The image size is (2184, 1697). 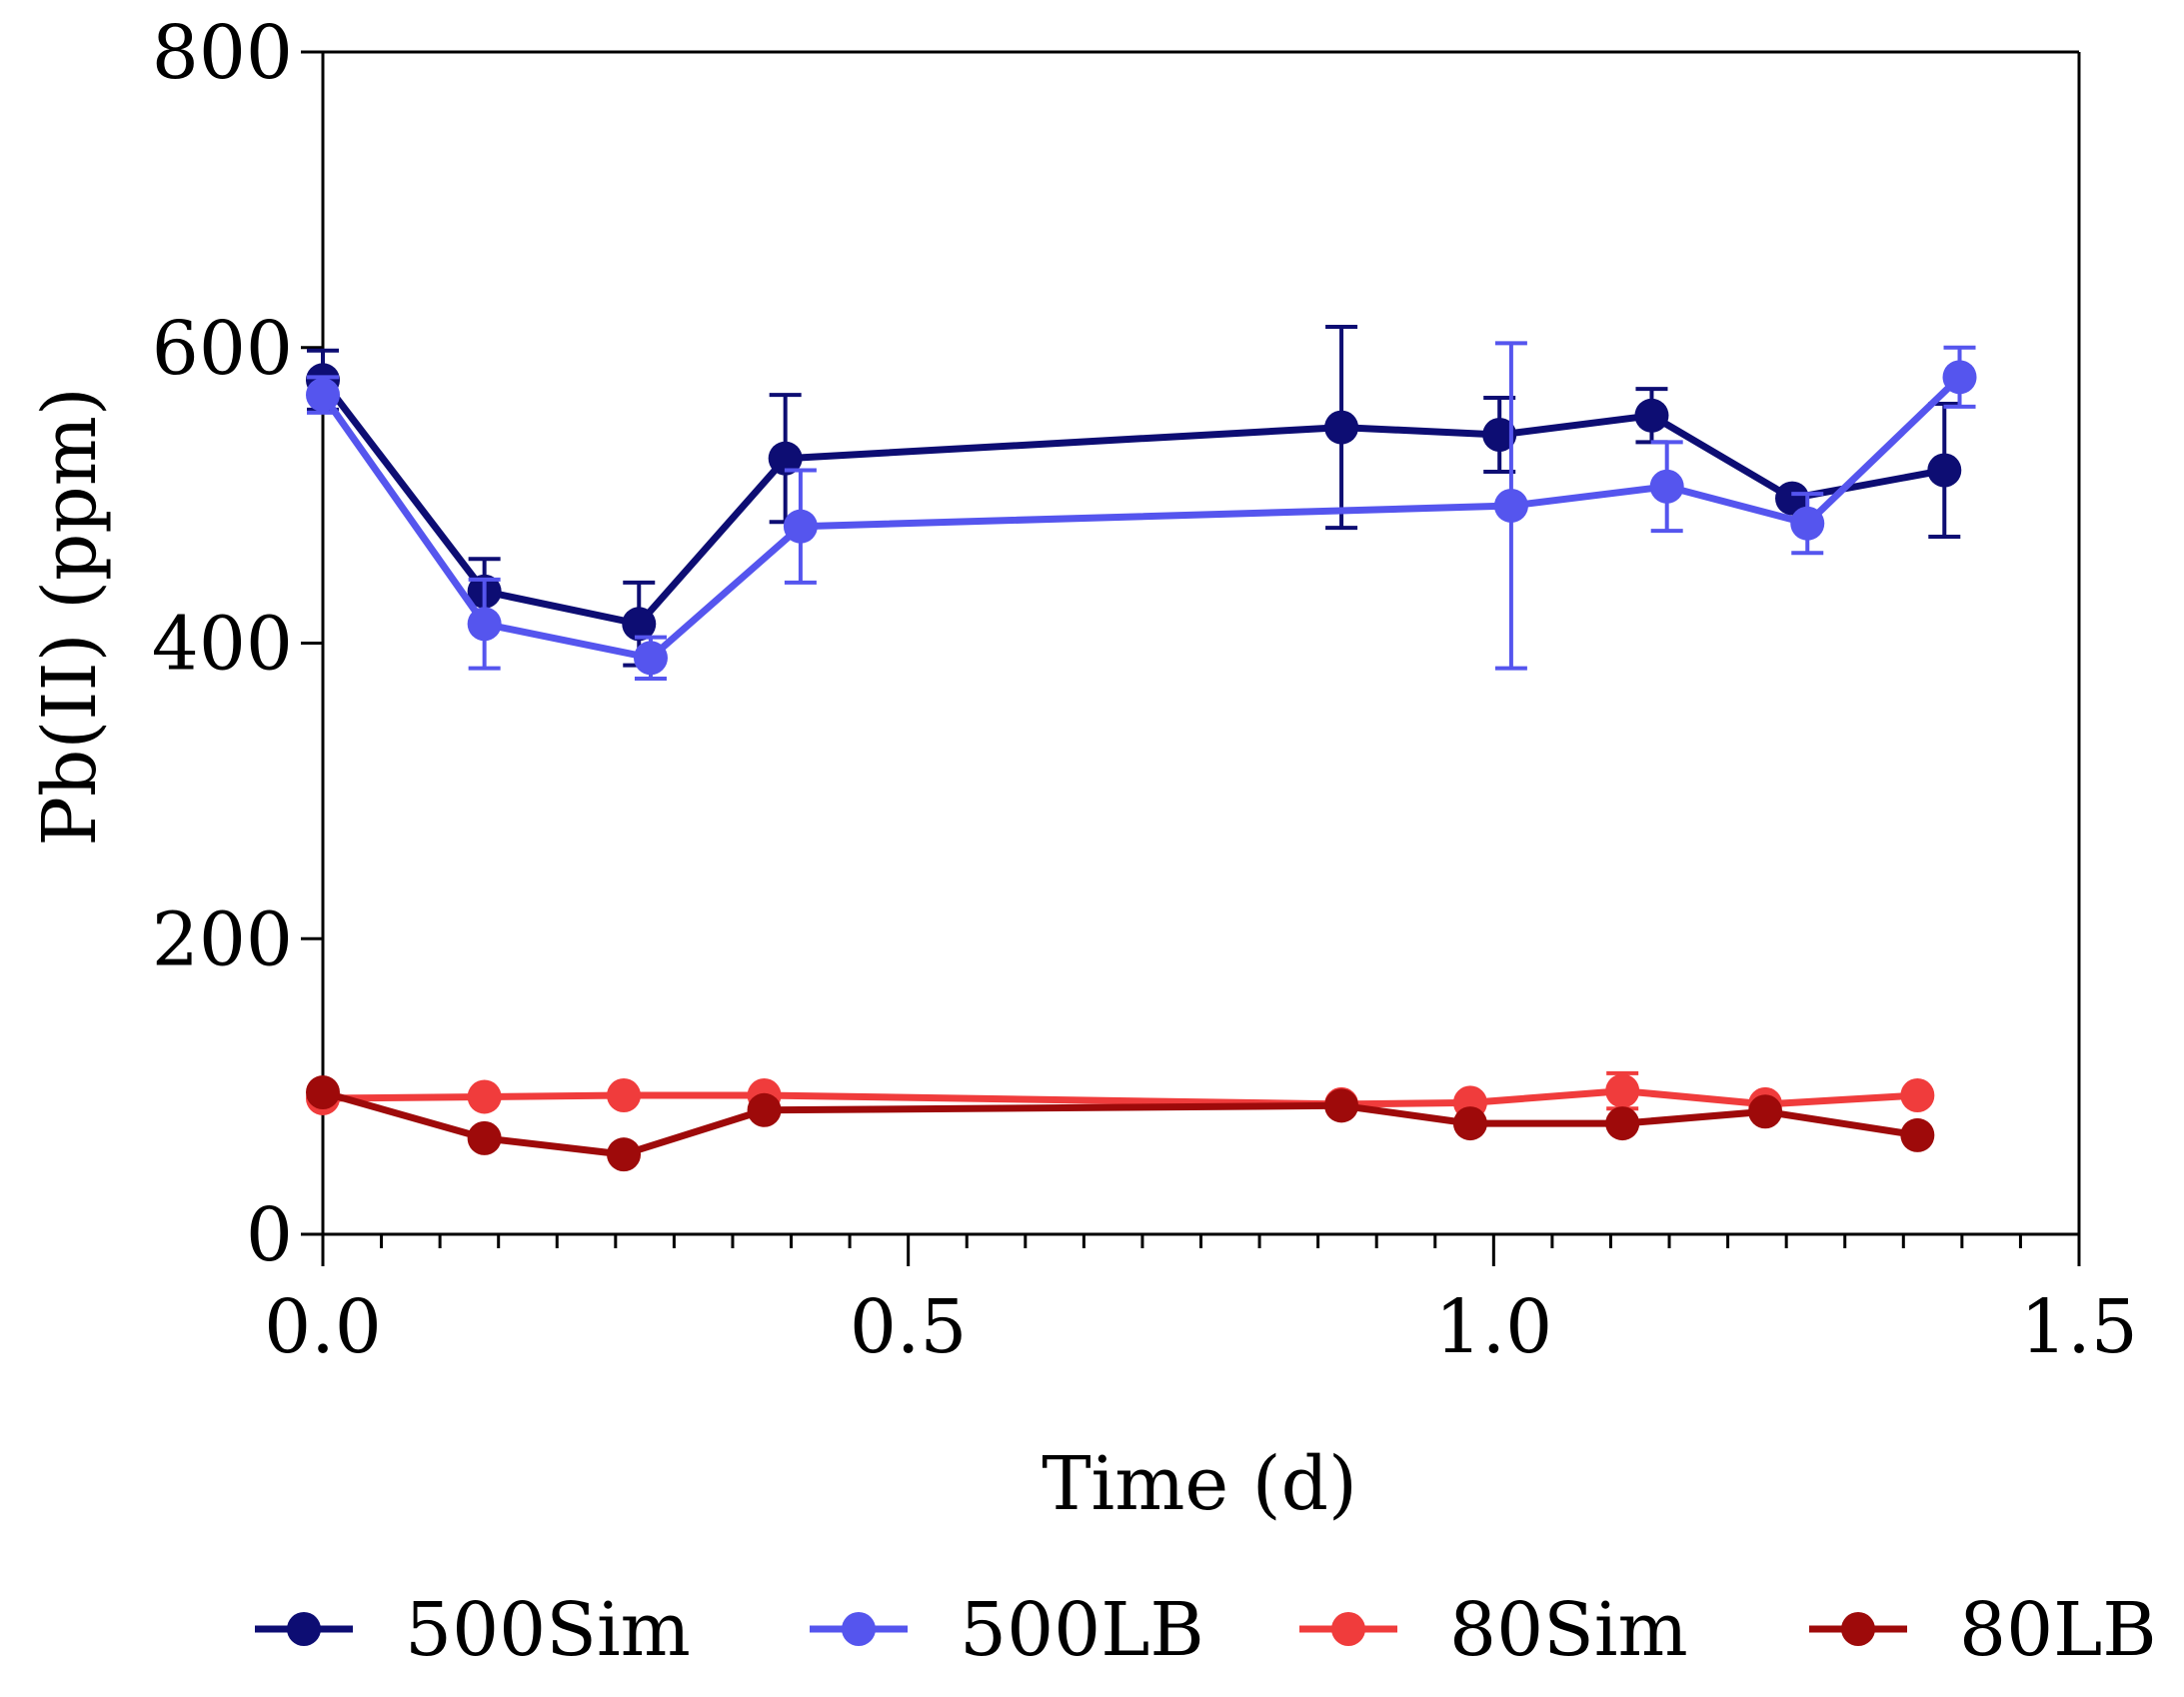 What do you see at coordinates (2079, 1327) in the screenshot?
I see `x-tick-label: 1.5` at bounding box center [2079, 1327].